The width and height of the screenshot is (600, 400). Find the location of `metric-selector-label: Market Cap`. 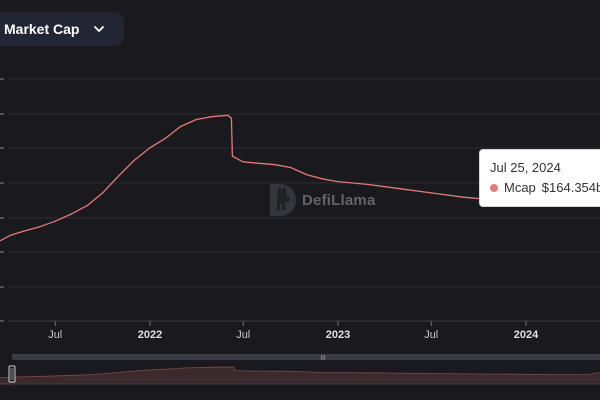

metric-selector-label: Market Cap is located at coordinates (42, 29).